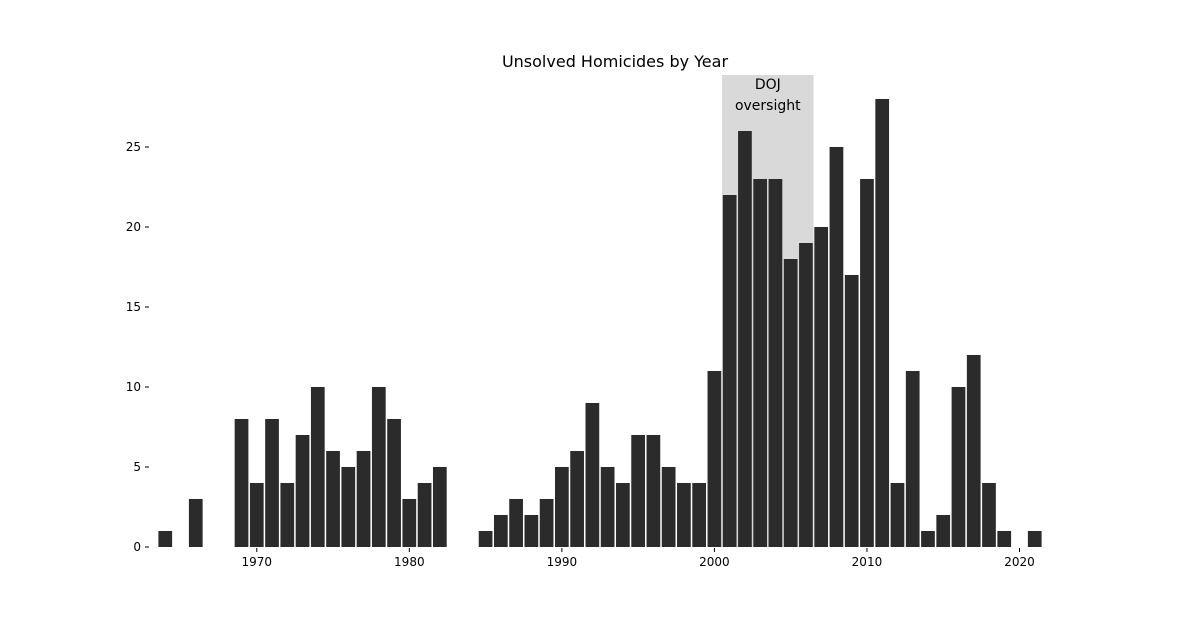 The image size is (1200, 625). Describe the element at coordinates (760, 363) in the screenshot. I see `bar-2003` at that location.